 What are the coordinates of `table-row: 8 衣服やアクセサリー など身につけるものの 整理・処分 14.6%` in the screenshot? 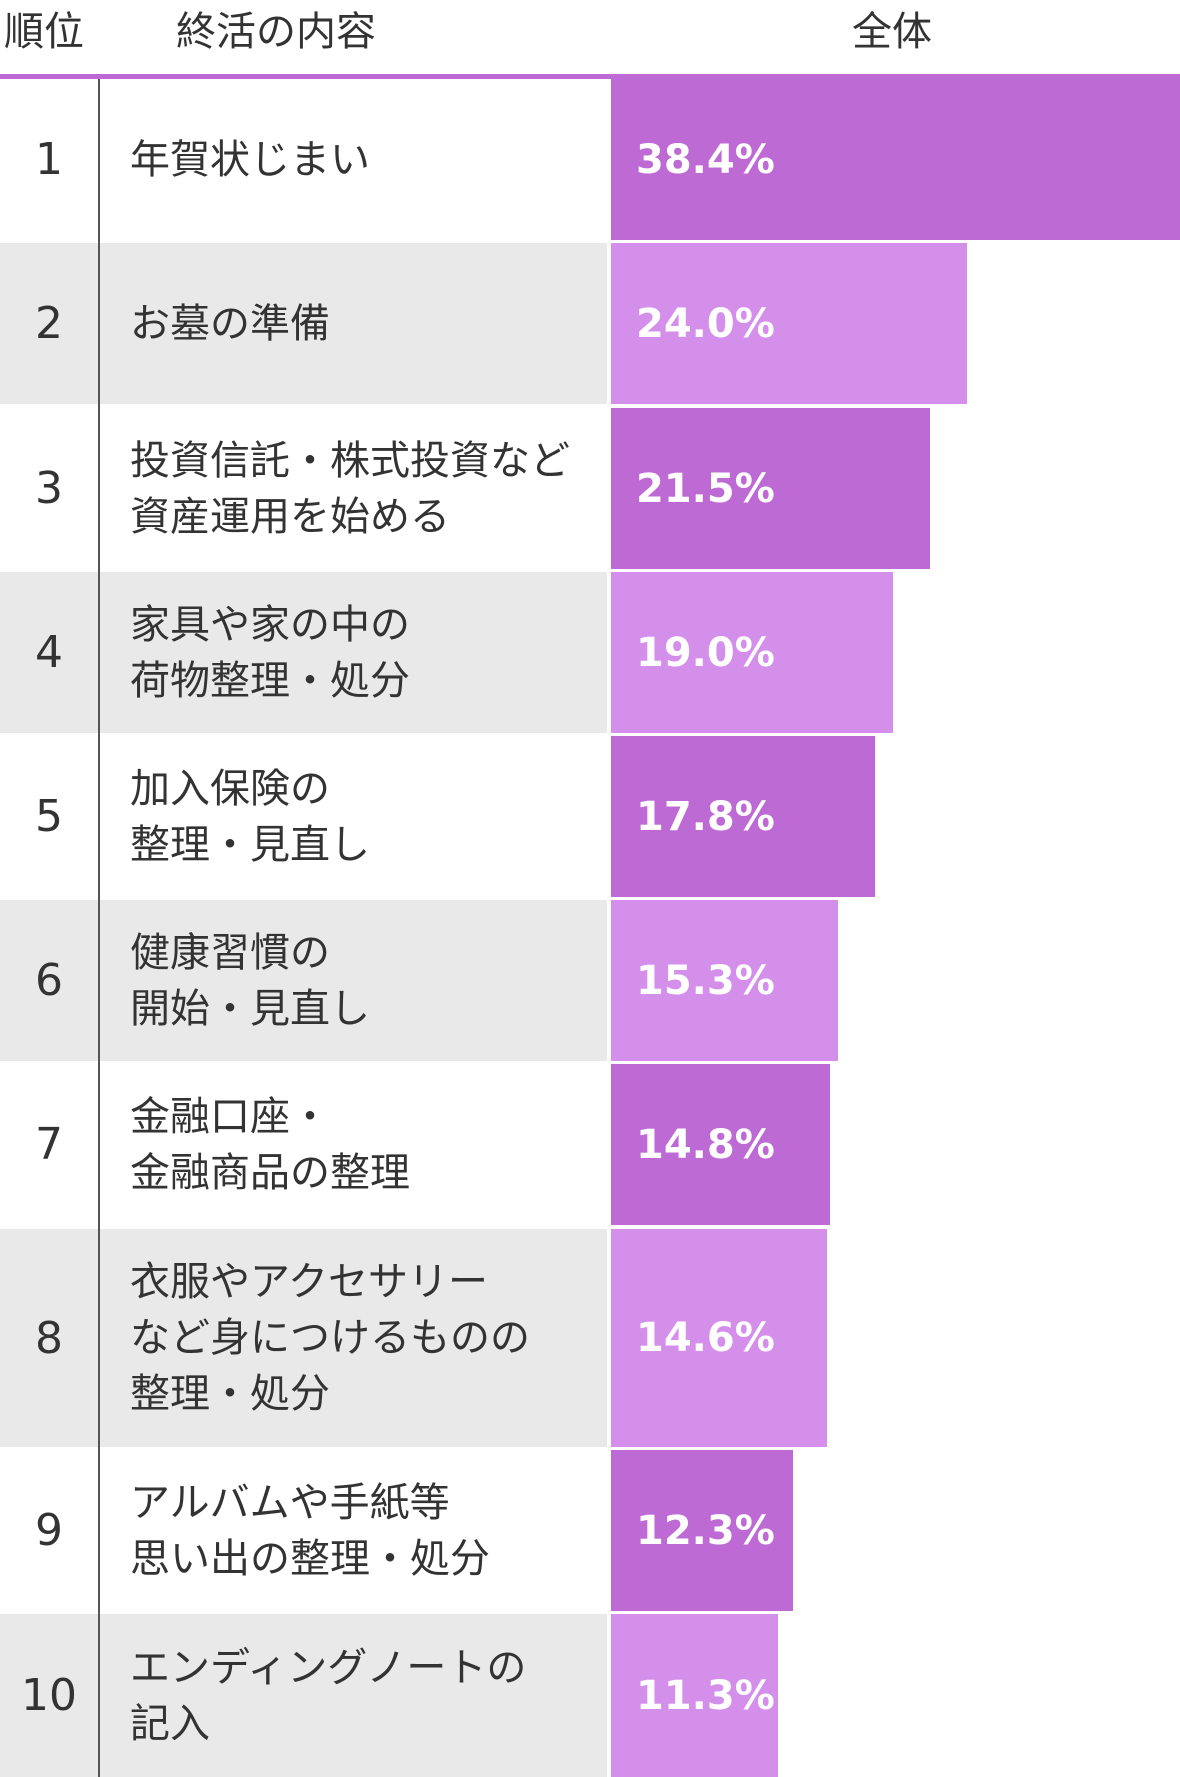 It's located at (590, 1338).